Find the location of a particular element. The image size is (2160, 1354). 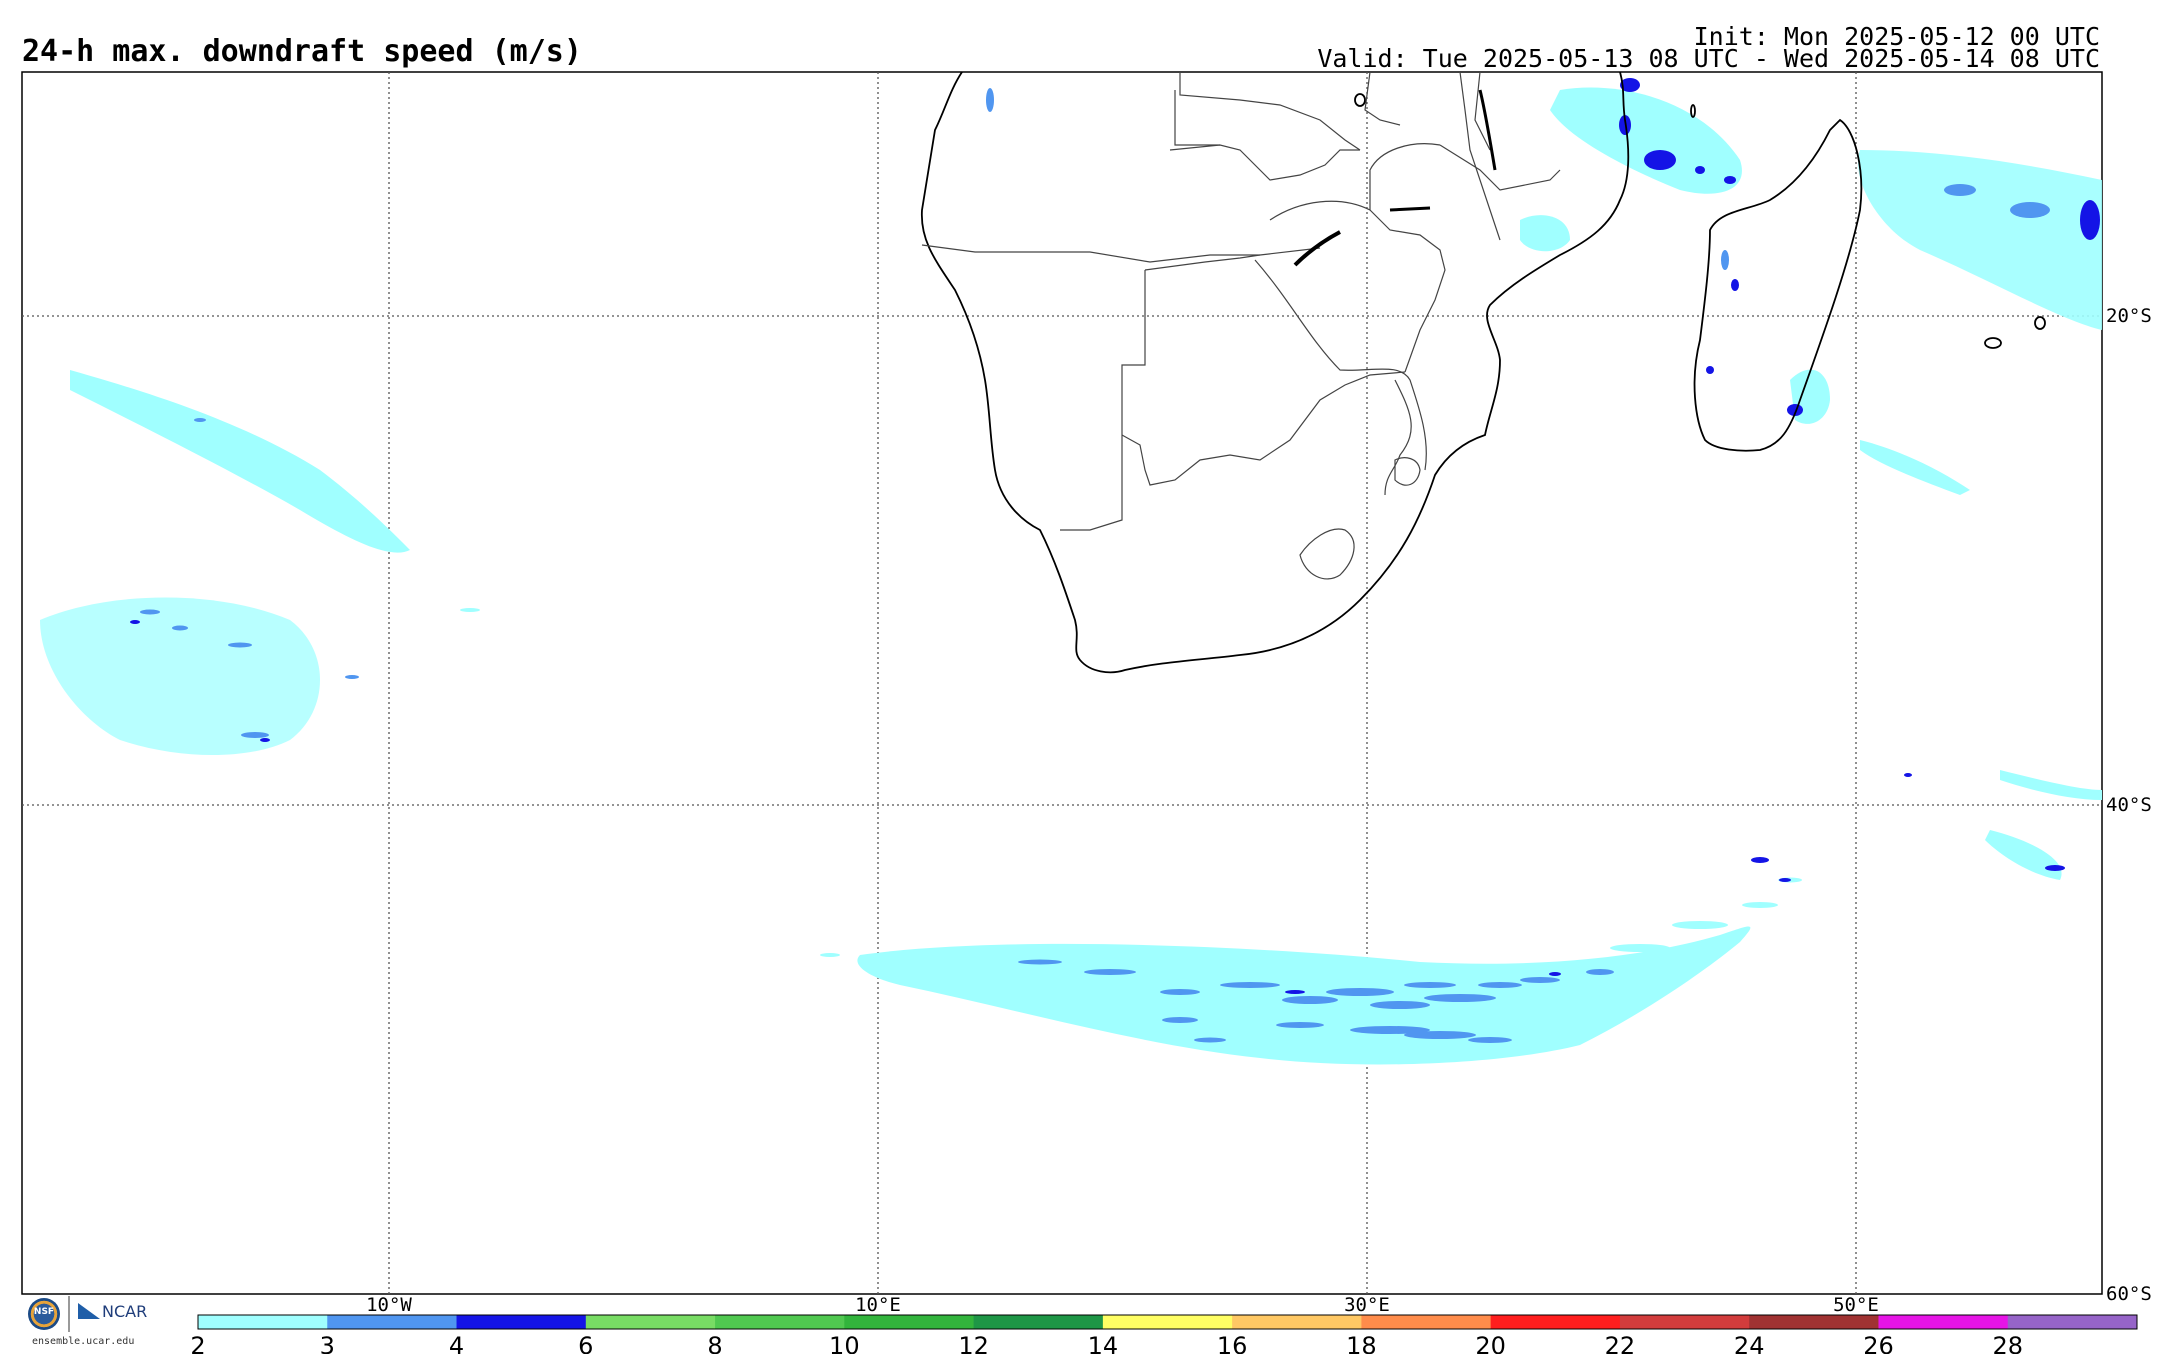

colorbar-tick-label: 28 is located at coordinates (2007, 1343).